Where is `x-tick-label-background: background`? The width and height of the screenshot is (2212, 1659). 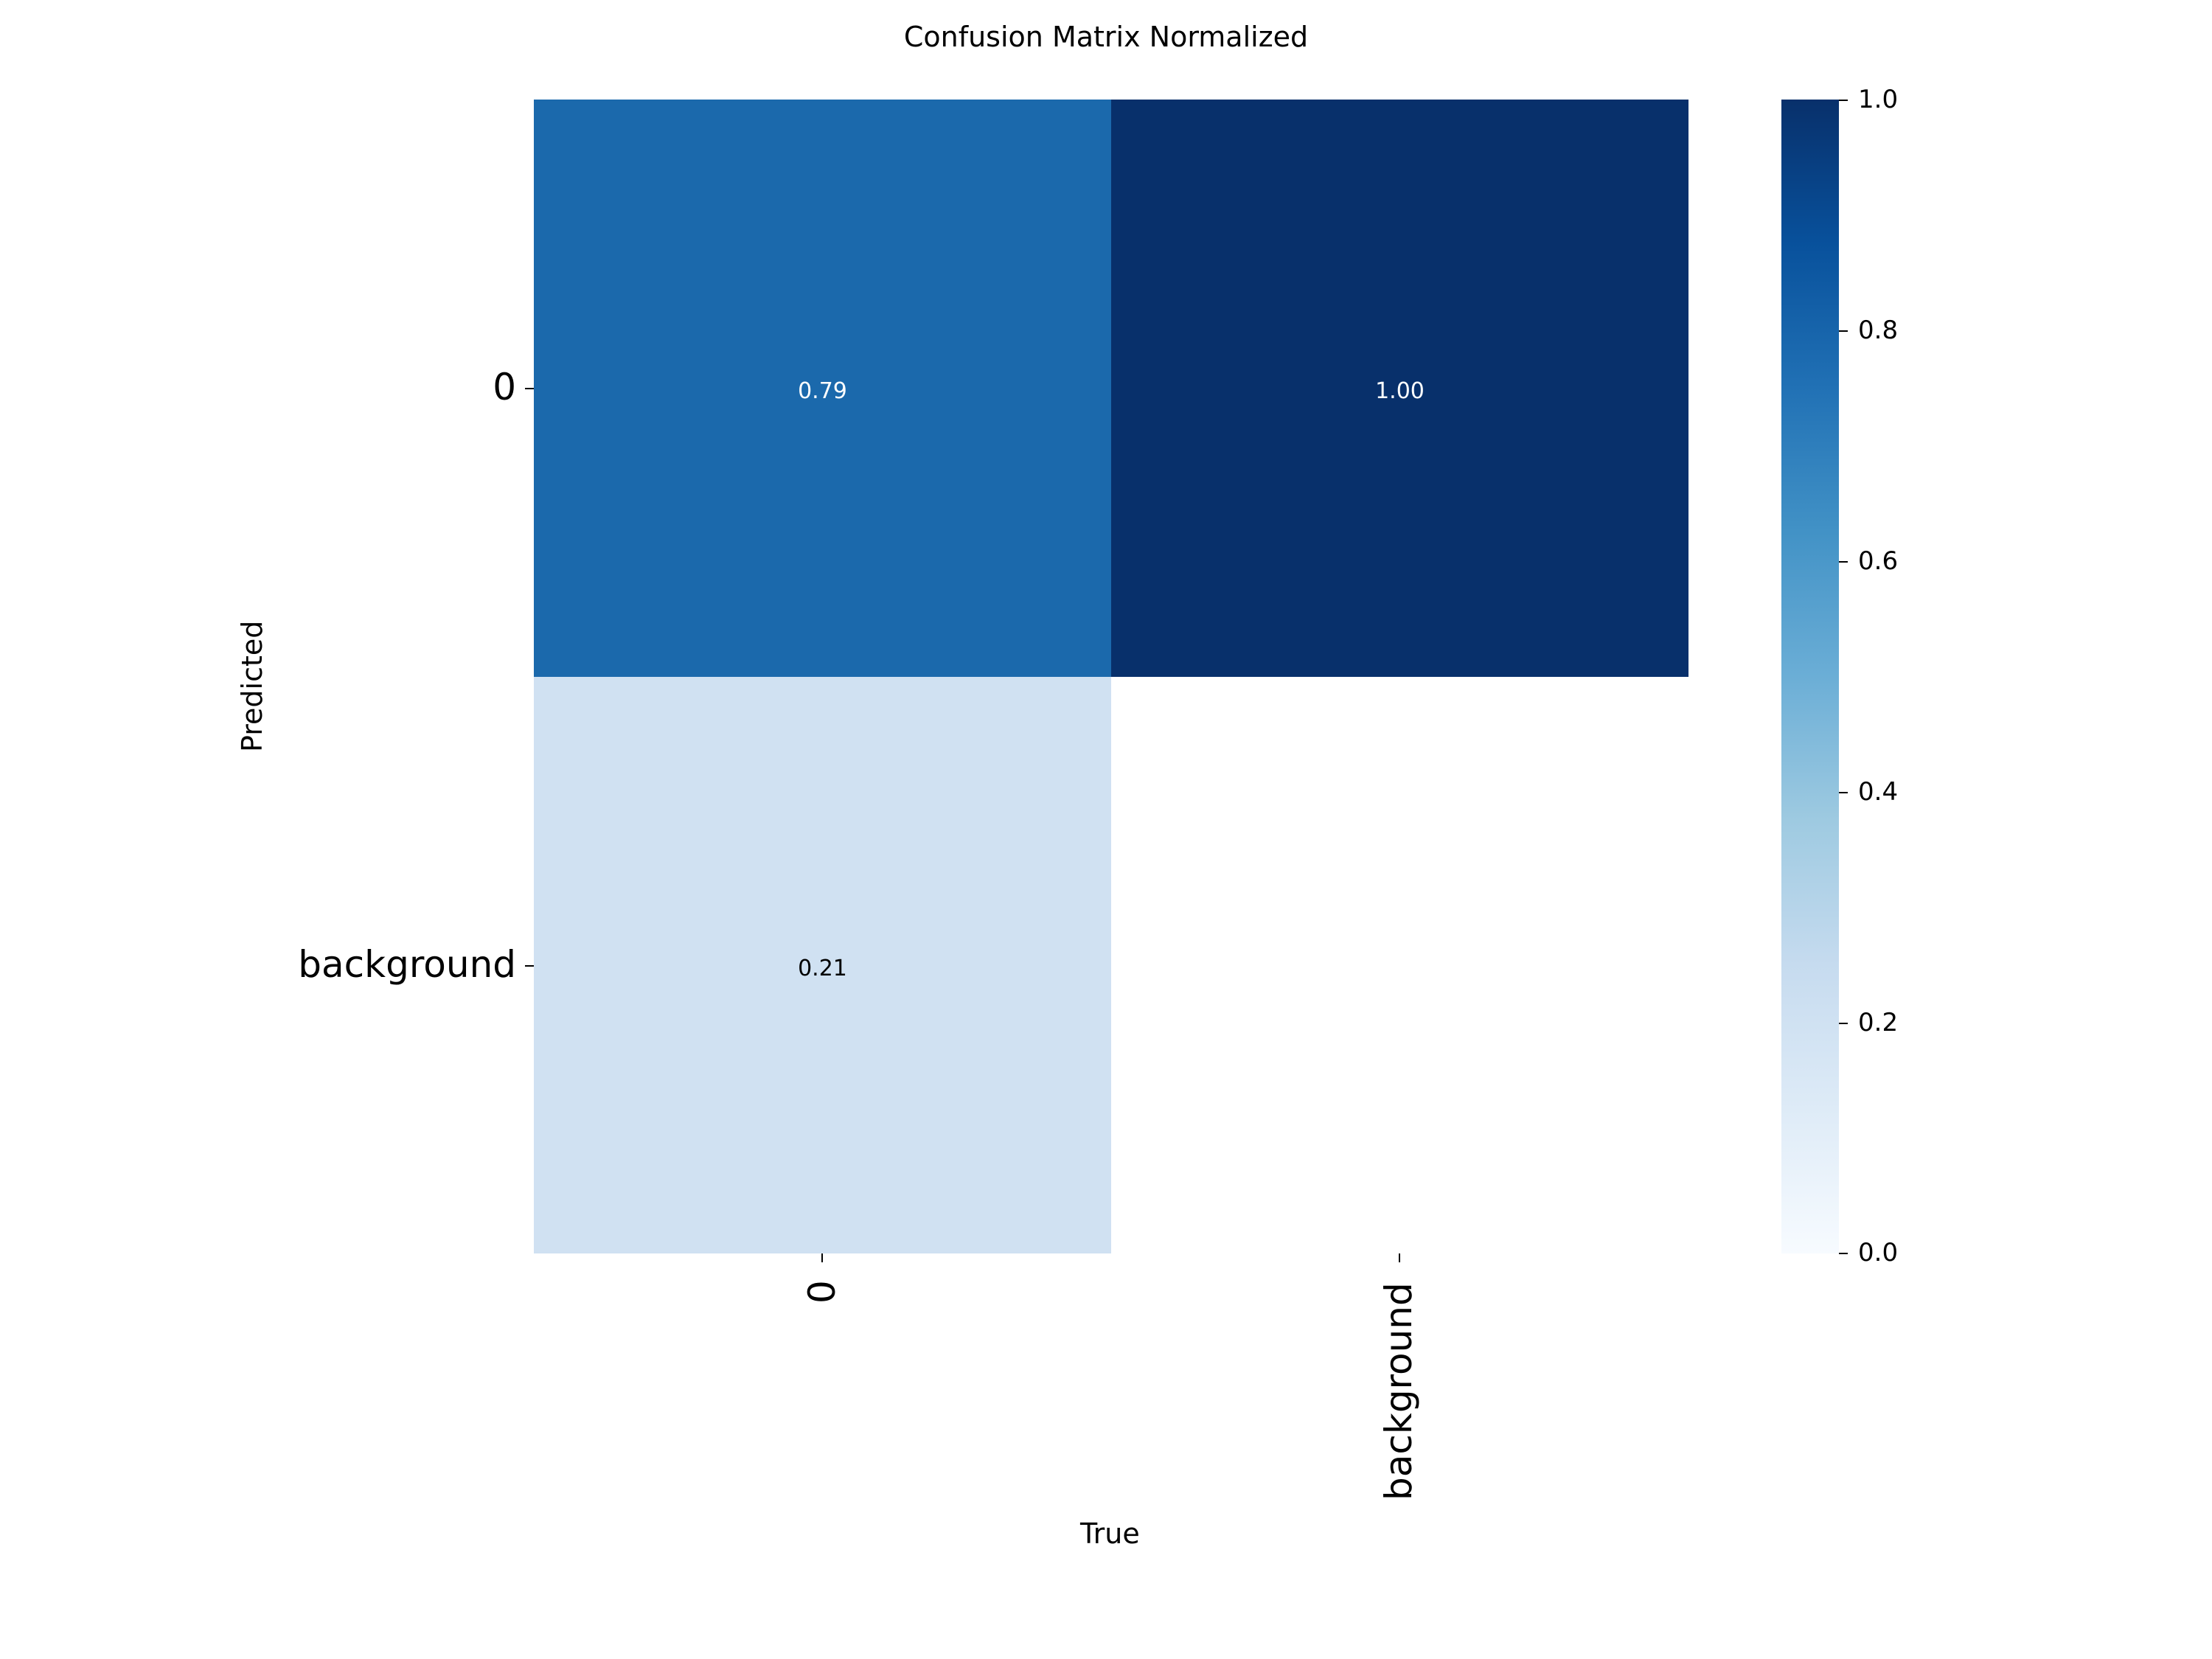
x-tick-label-background: background is located at coordinates (1398, 1391).